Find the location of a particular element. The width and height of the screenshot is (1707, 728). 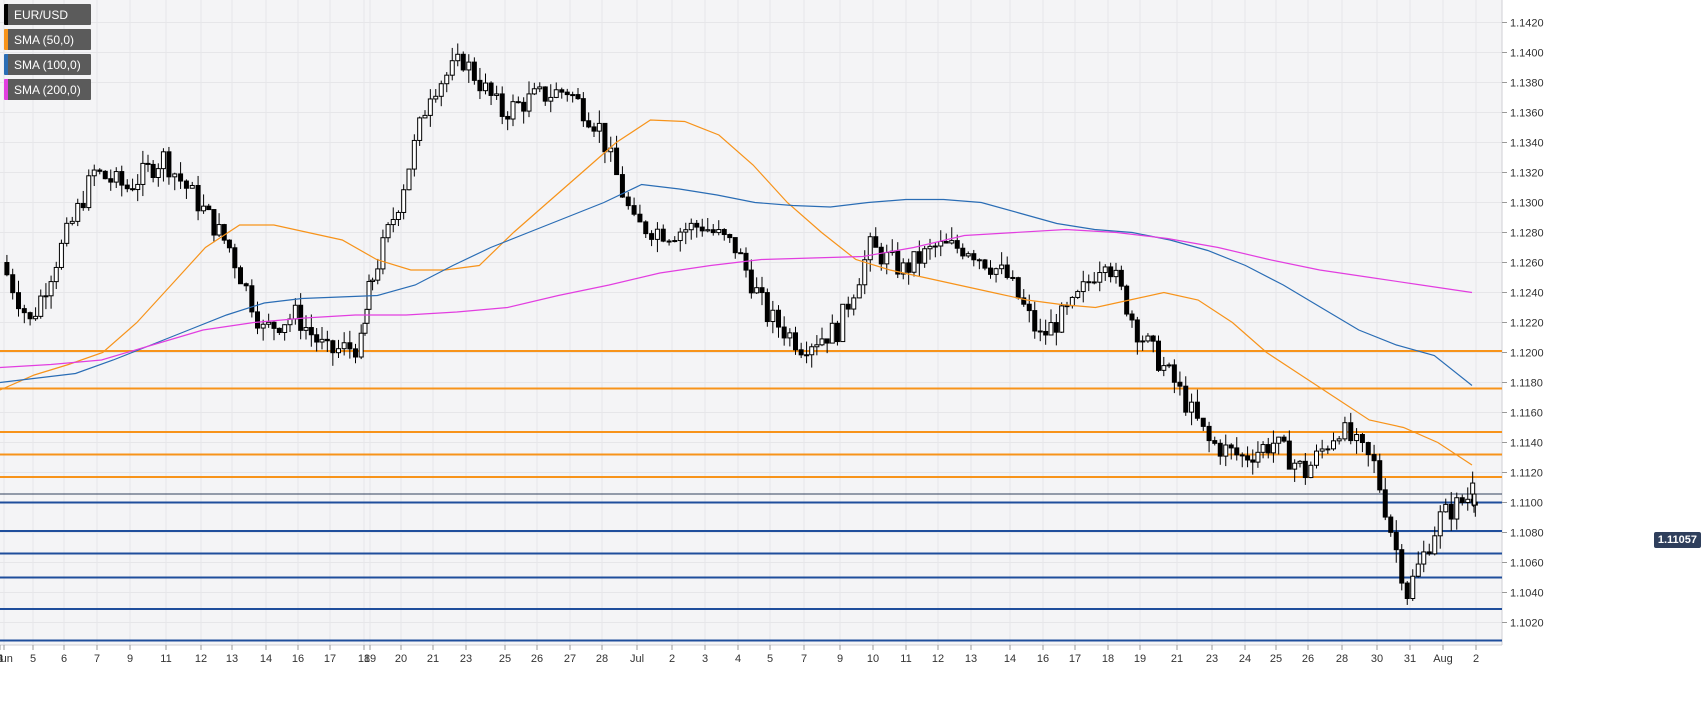

x-tick-label: 19 is located at coordinates (370, 659).